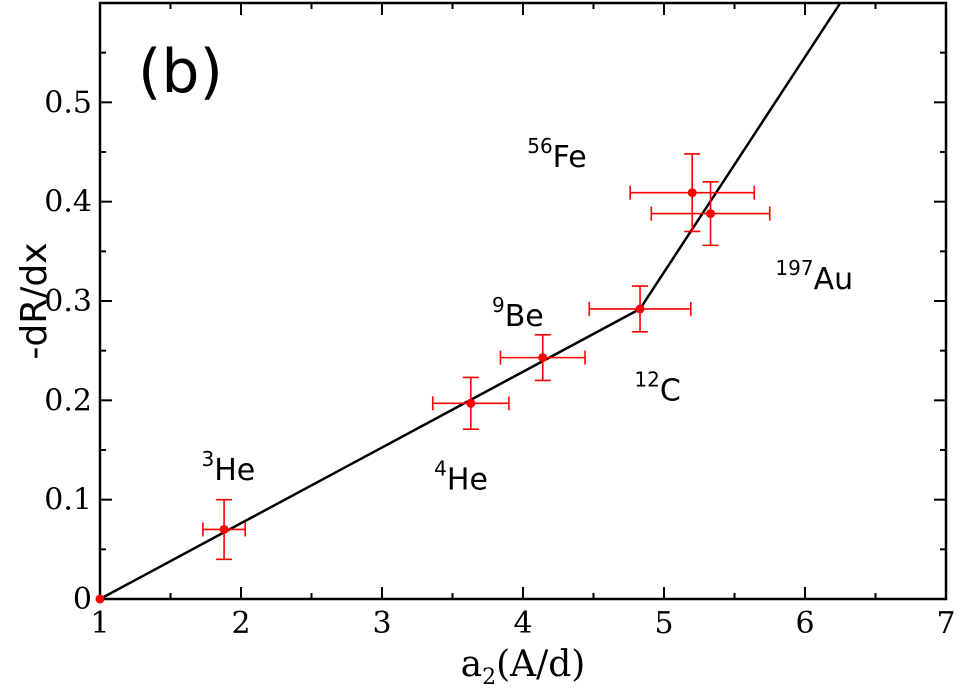  What do you see at coordinates (489, 677) in the screenshot?
I see `x-axis-title-sub: 2` at bounding box center [489, 677].